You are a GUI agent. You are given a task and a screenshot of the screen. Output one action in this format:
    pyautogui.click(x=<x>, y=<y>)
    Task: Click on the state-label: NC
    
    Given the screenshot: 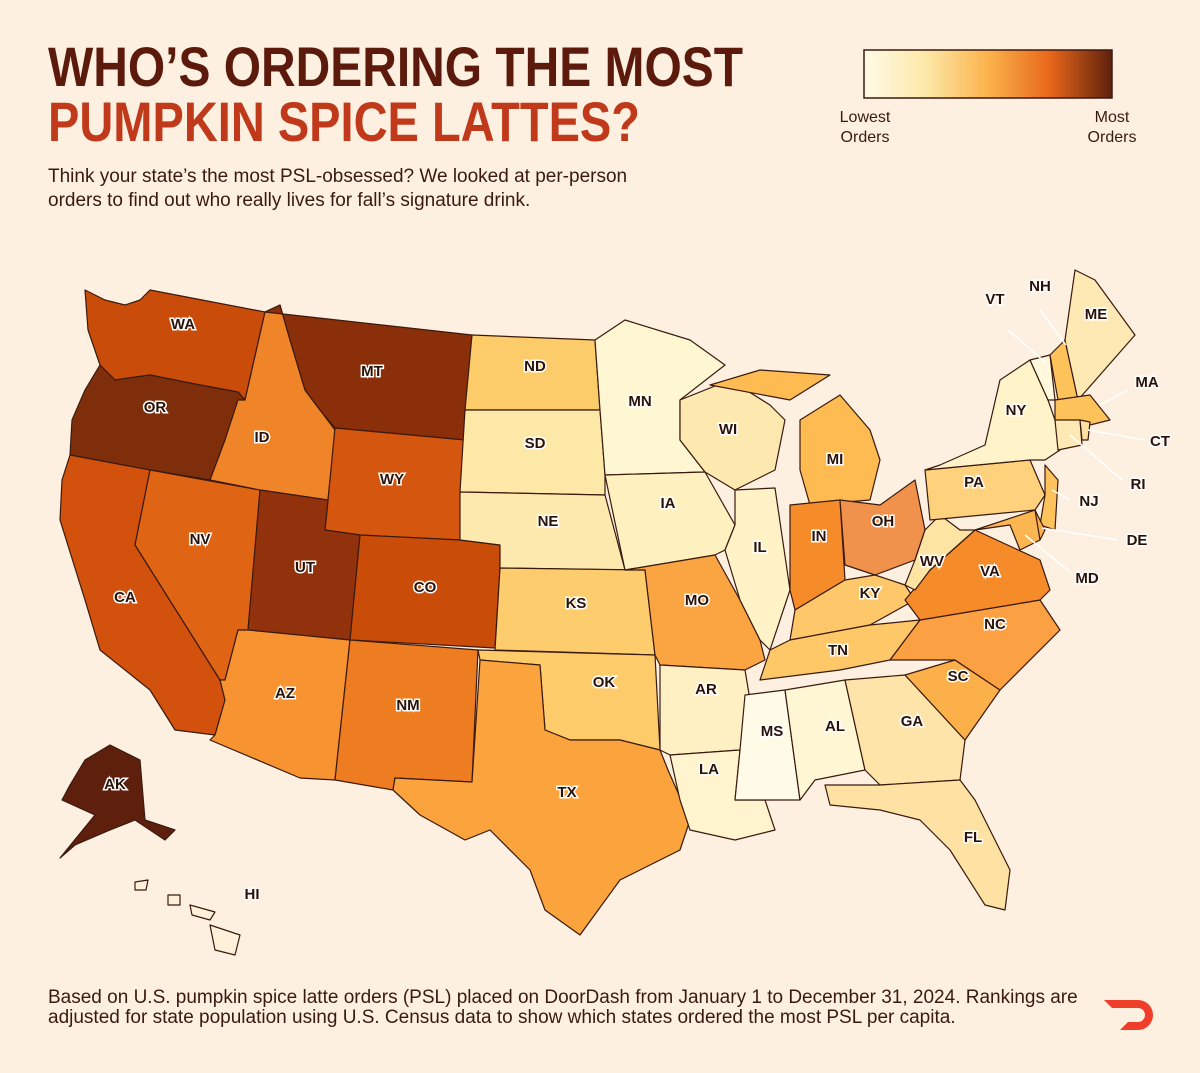 What is the action you would take?
    pyautogui.click(x=995, y=624)
    